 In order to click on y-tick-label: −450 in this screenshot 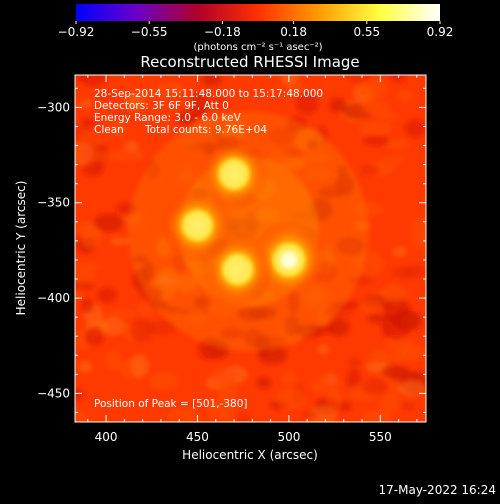, I will do `click(53, 393)`.